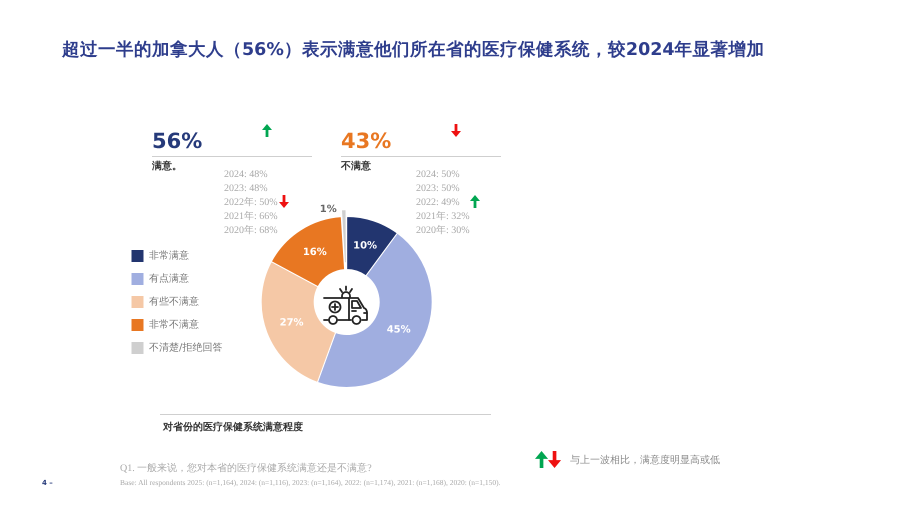 The width and height of the screenshot is (920, 518). What do you see at coordinates (438, 202) in the screenshot?
I see `text: 2022: 49%` at bounding box center [438, 202].